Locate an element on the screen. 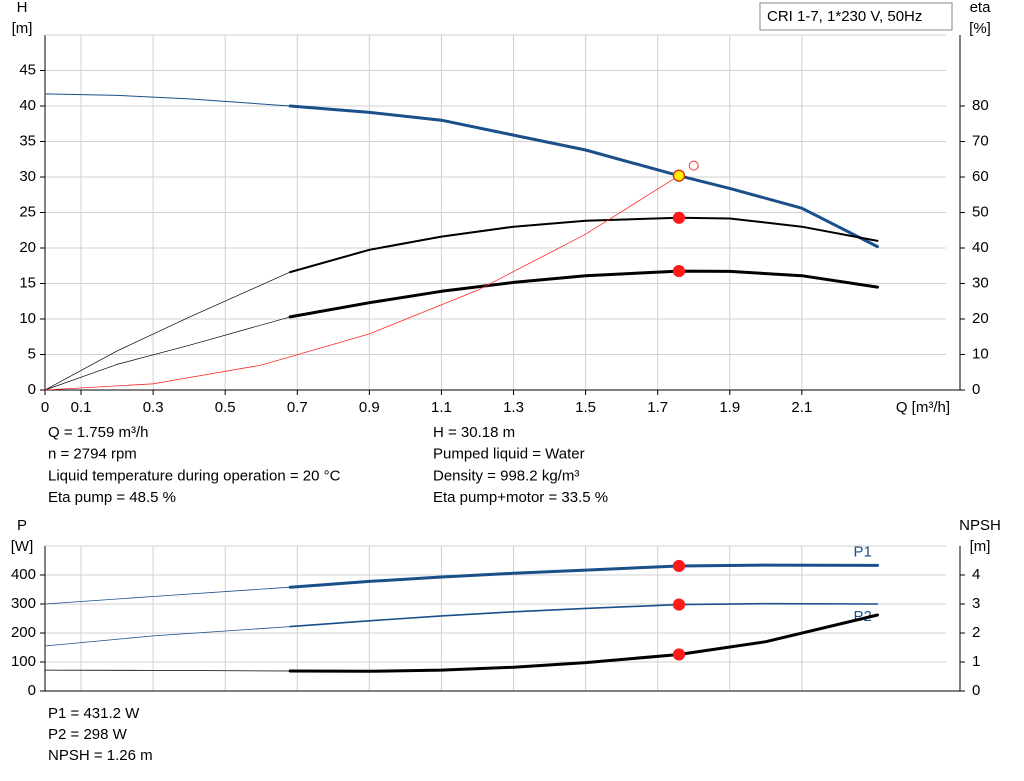 The image size is (1024, 781). y-tick-label: 300 is located at coordinates (23, 603).